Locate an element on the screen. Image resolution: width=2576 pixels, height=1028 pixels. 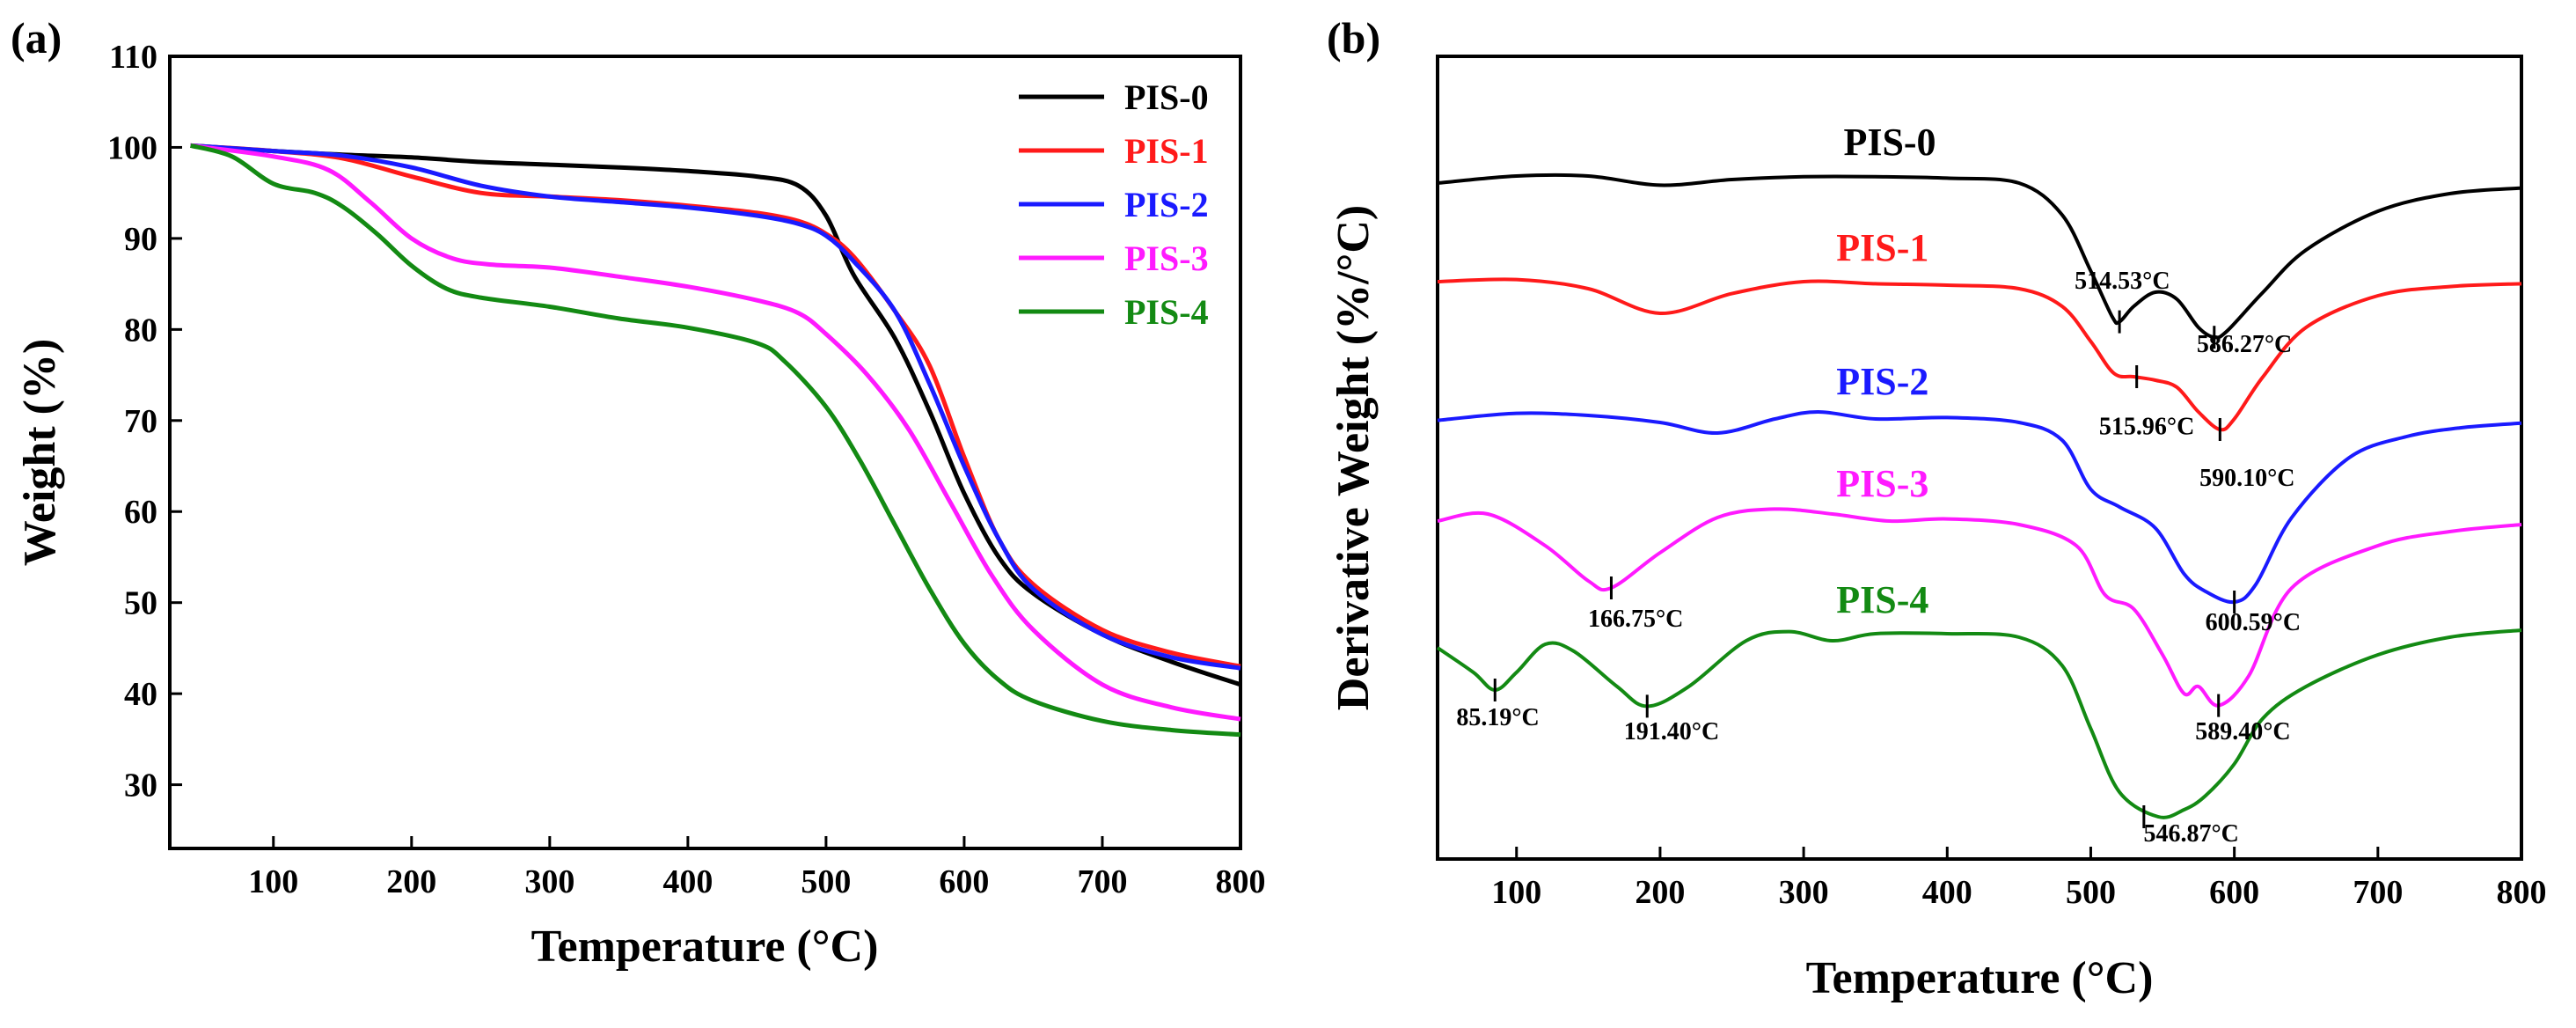
legend-label: PIS-1 is located at coordinates (1166, 151).